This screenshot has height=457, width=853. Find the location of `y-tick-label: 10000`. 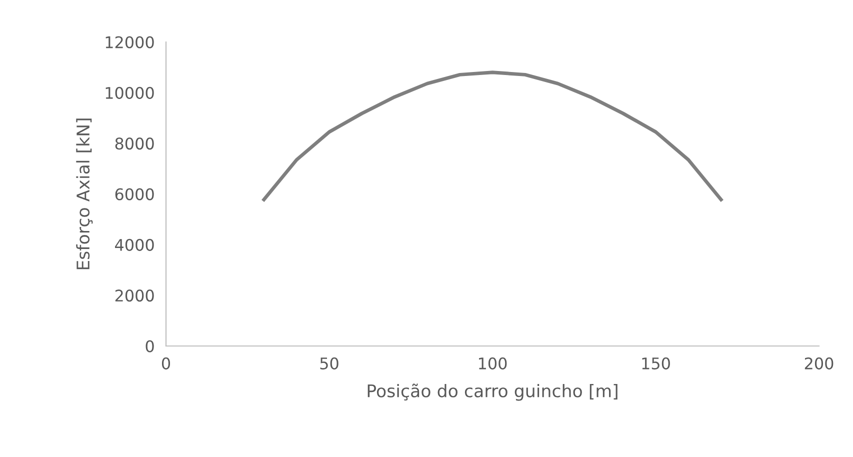

y-tick-label: 10000 is located at coordinates (130, 92).